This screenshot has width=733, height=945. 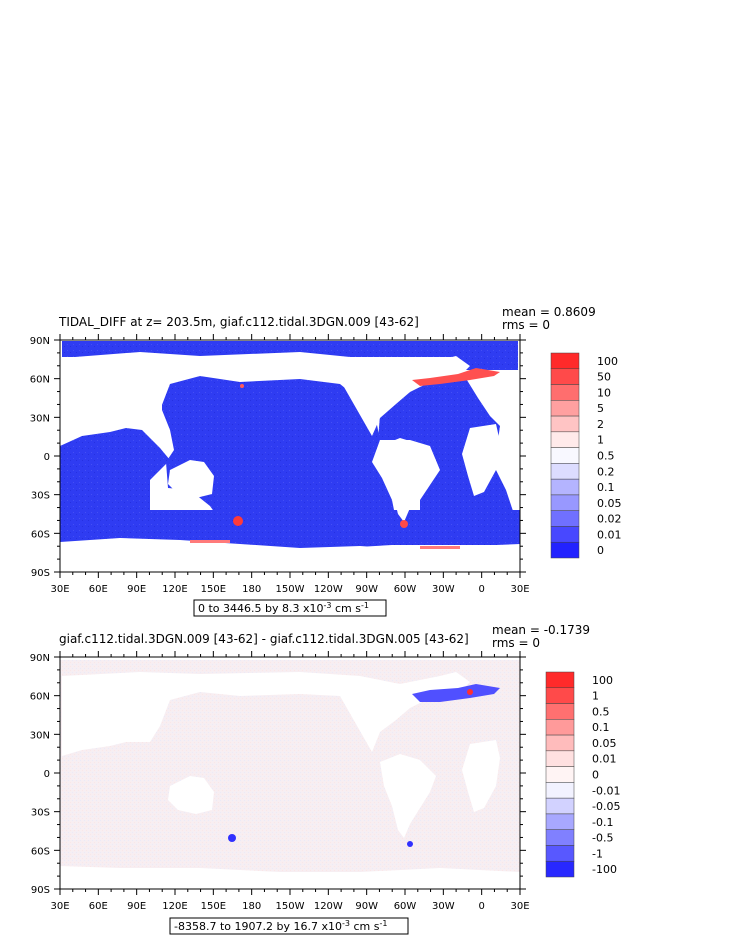 I want to click on bottom-land-africa, so click(x=481, y=776).